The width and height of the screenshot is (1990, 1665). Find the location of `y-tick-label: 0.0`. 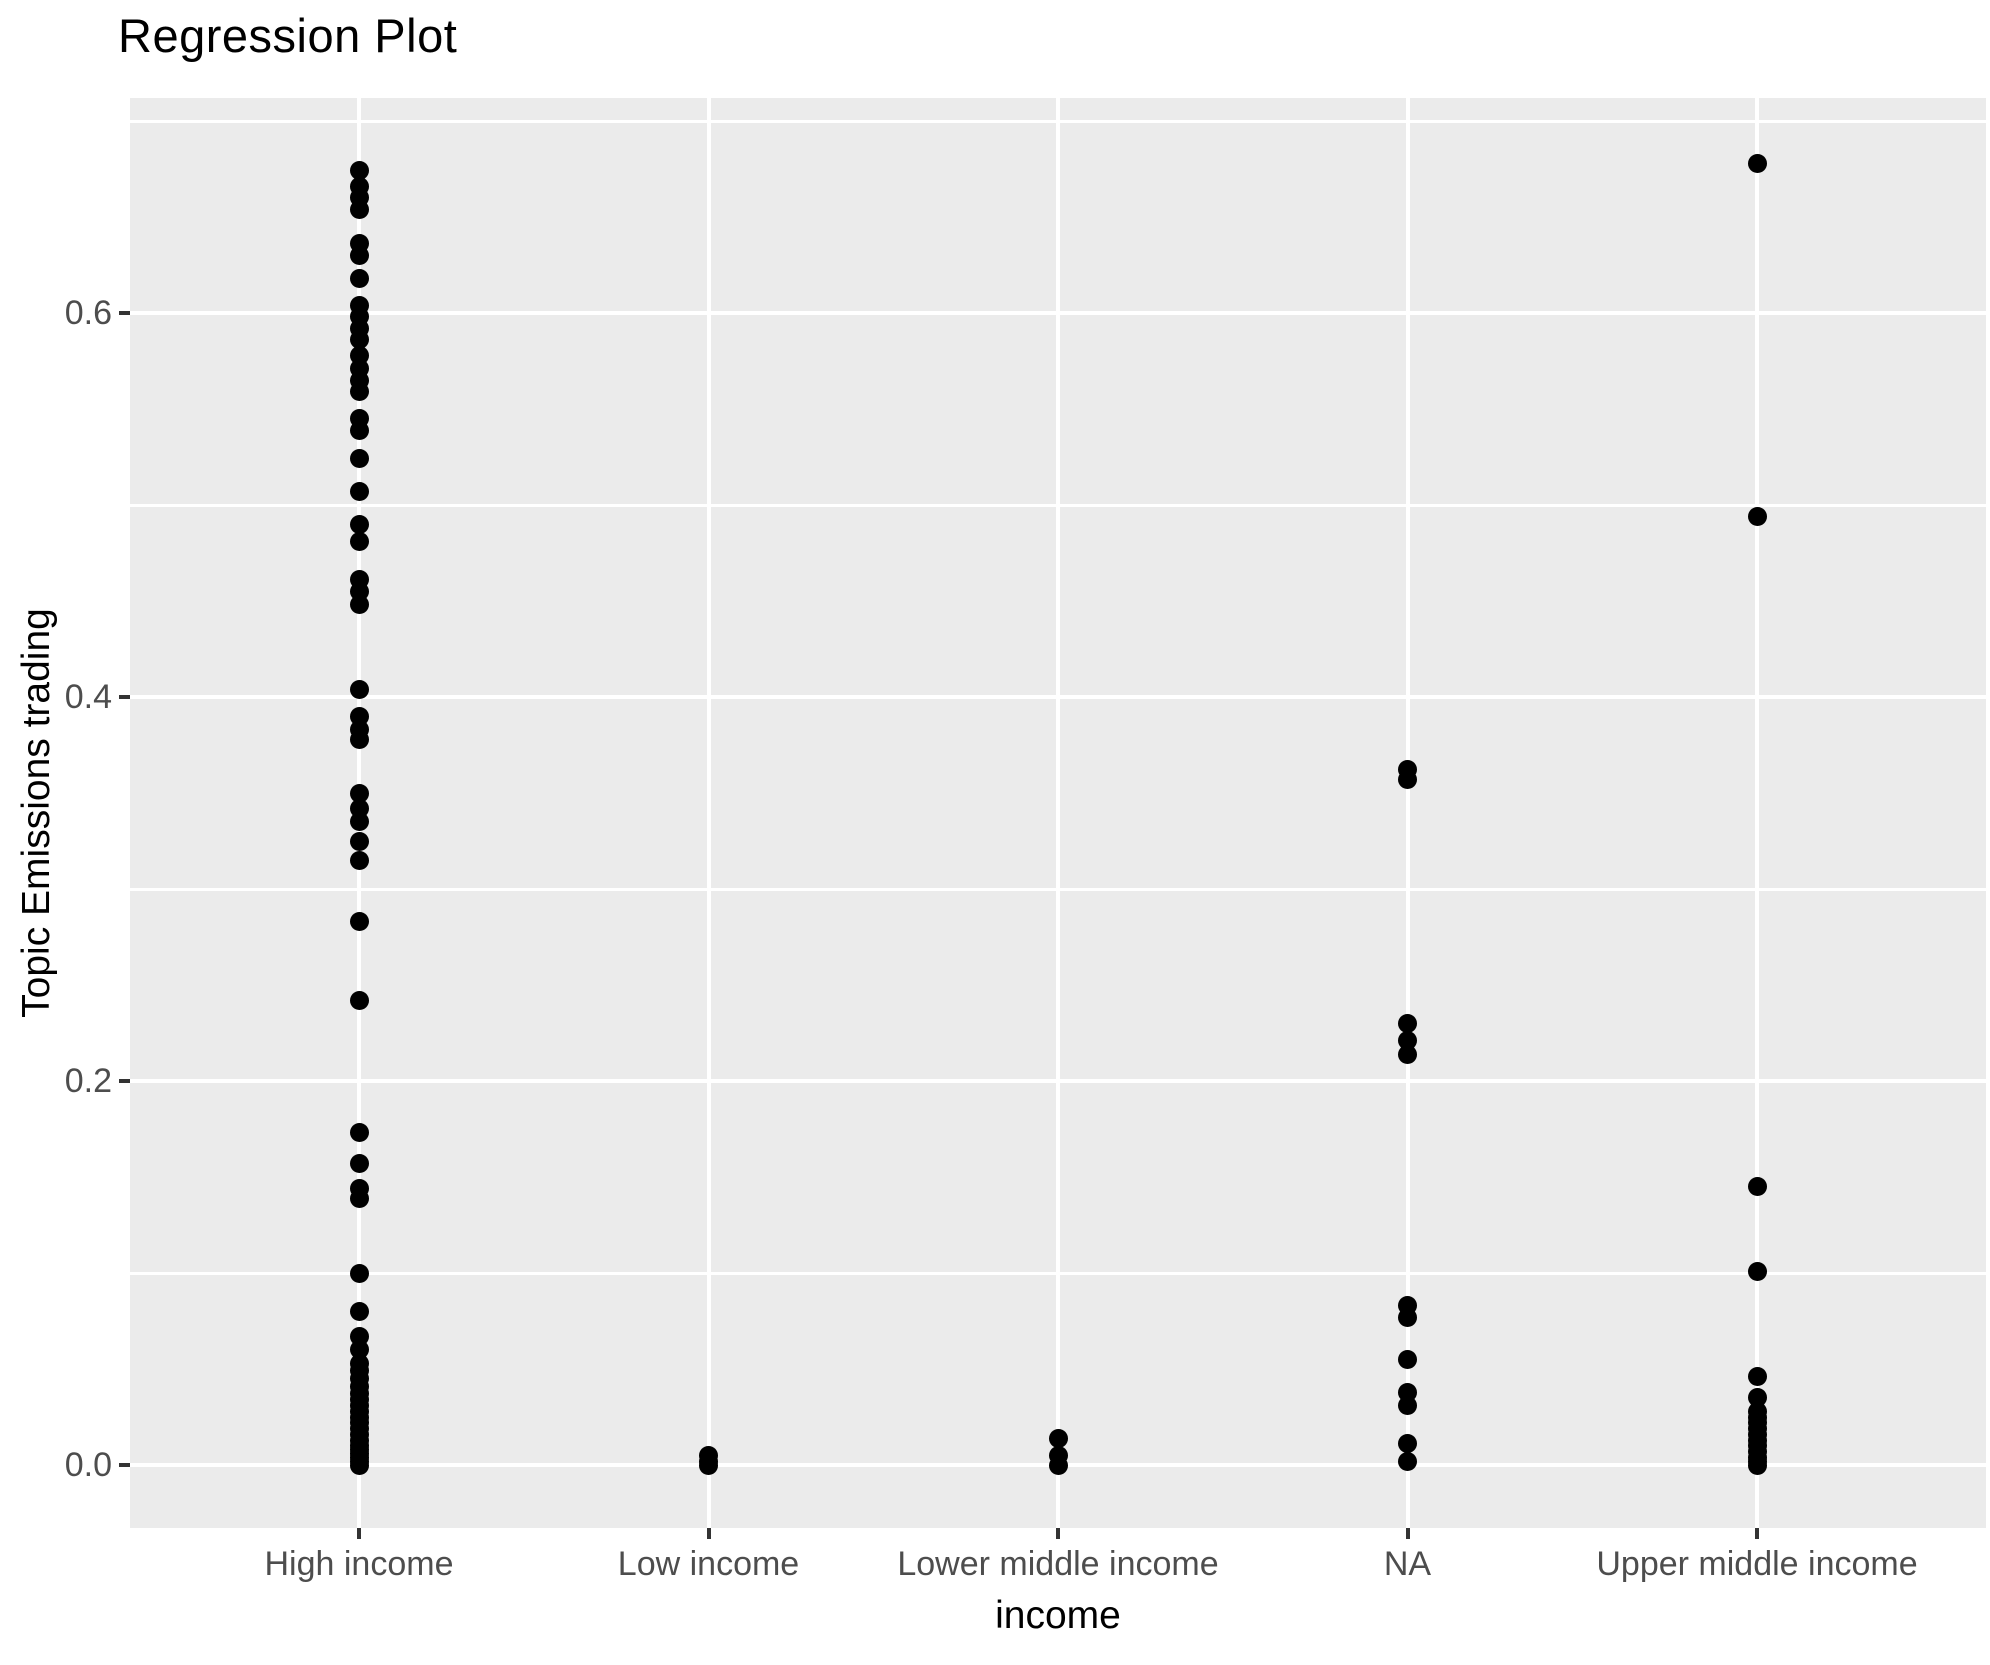

y-tick-label: 0.0 is located at coordinates (88, 1465).